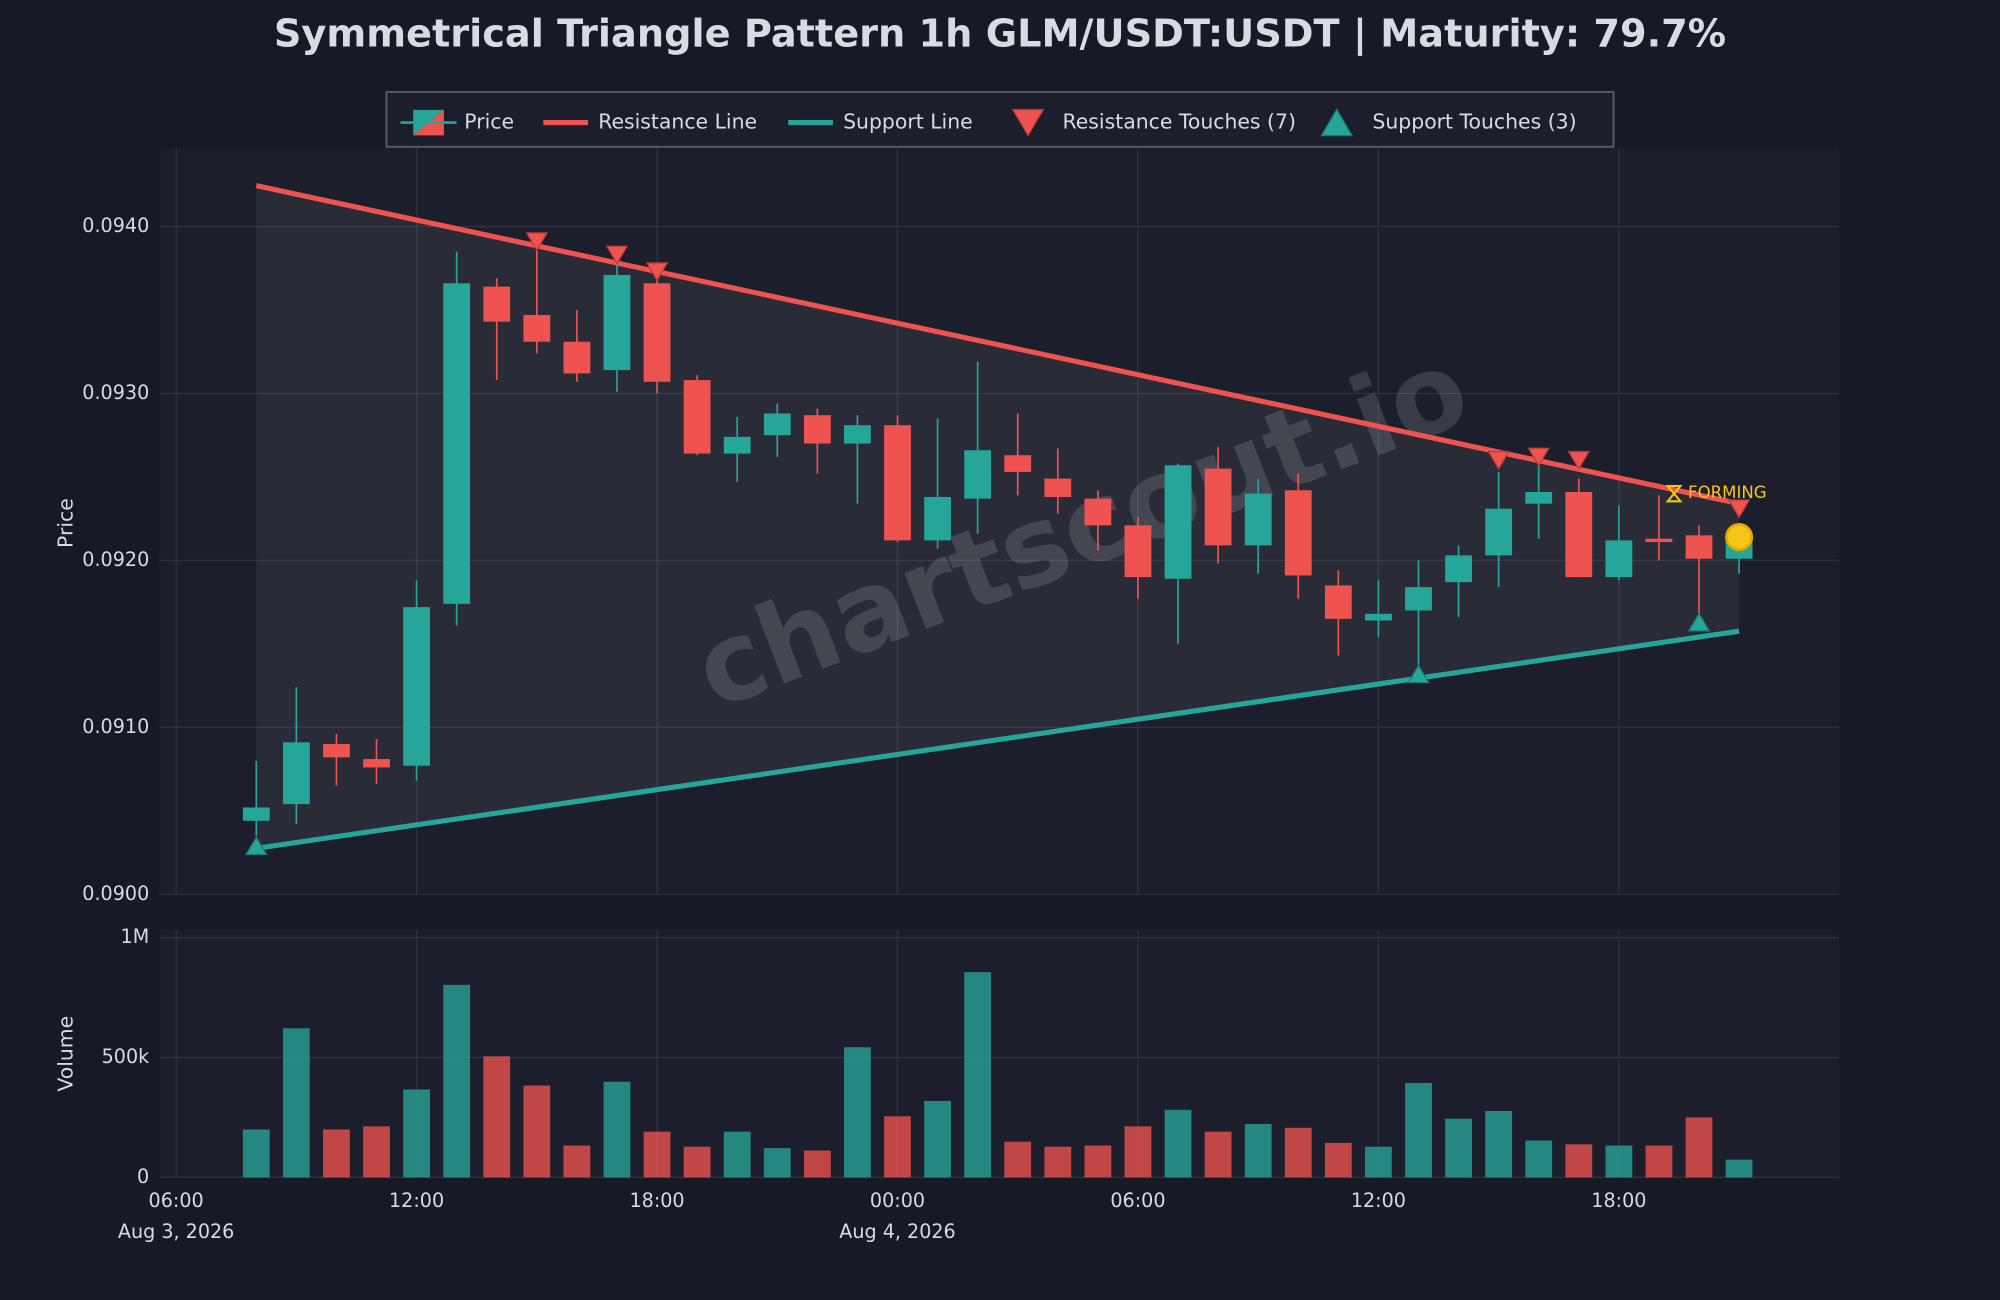 The height and width of the screenshot is (1300, 2000). I want to click on y-axis-label: Volume, so click(65, 1054).